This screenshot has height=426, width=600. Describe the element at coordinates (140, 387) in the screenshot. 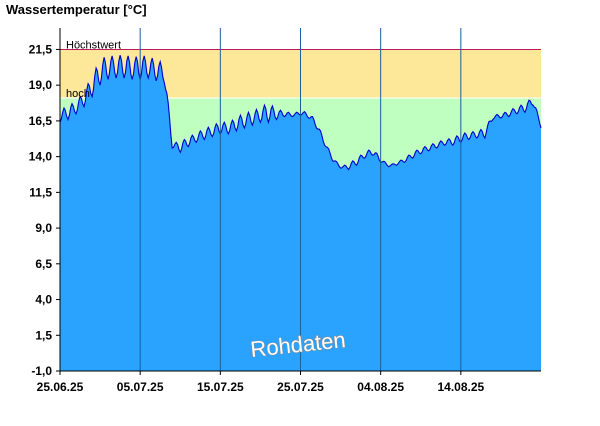

I see `x-tick-label: 05.07.25` at that location.